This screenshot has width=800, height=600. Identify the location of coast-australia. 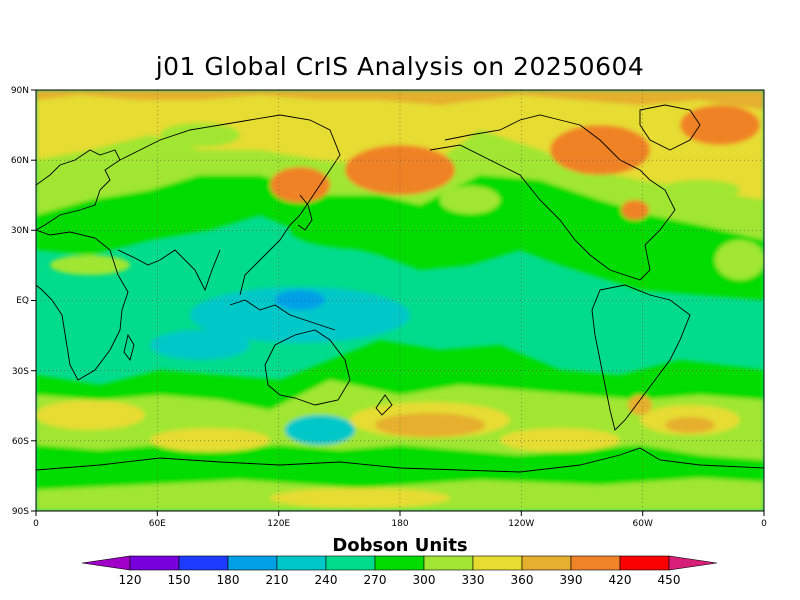
(307, 367).